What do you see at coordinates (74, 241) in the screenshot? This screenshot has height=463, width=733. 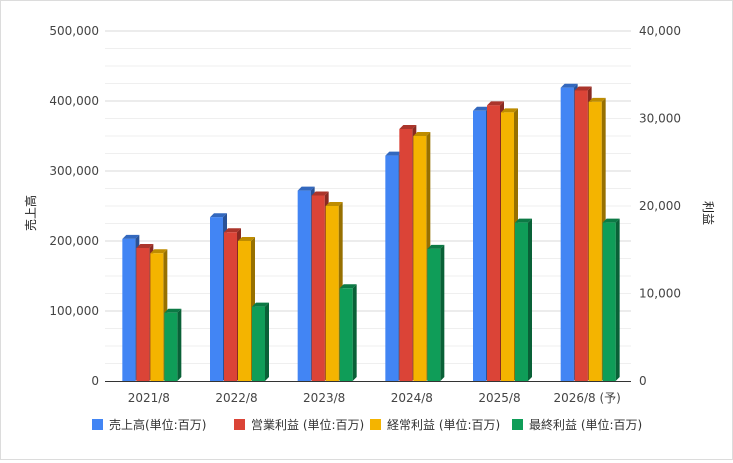 I see `left-tick-label: 200,000` at bounding box center [74, 241].